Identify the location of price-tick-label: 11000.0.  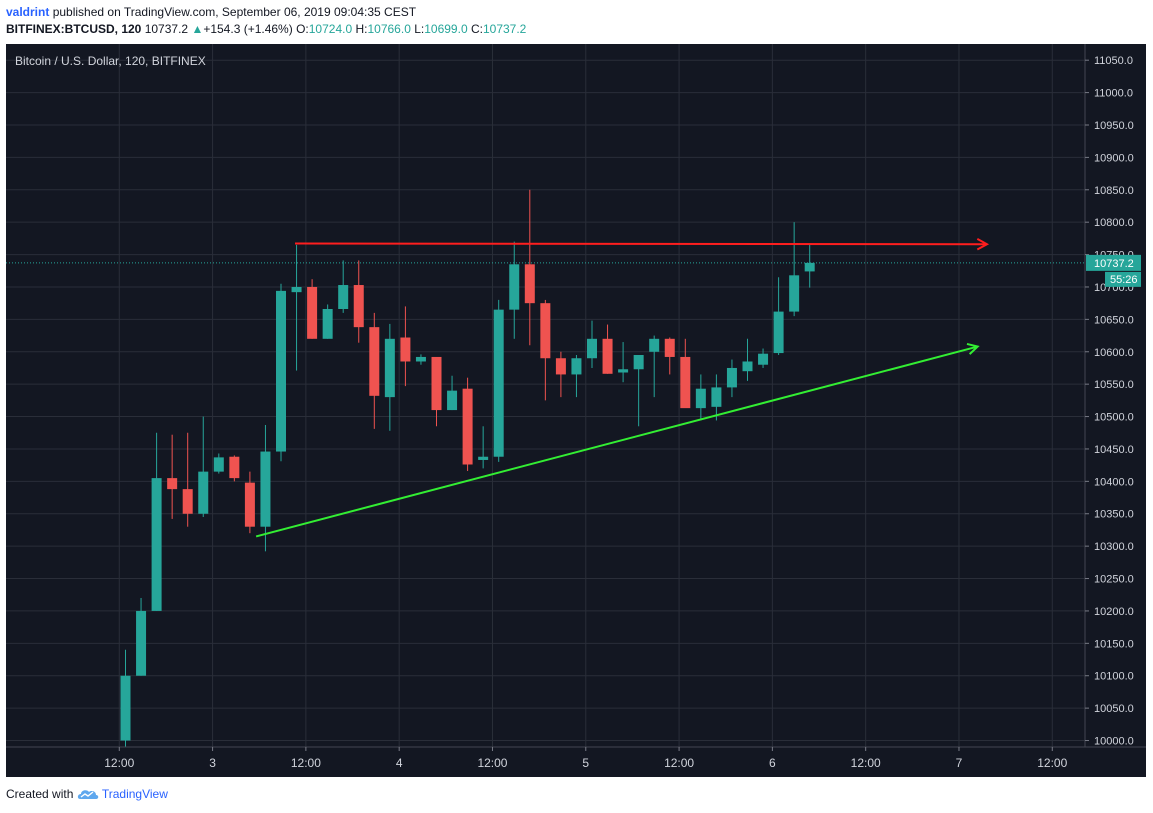
(1113, 94).